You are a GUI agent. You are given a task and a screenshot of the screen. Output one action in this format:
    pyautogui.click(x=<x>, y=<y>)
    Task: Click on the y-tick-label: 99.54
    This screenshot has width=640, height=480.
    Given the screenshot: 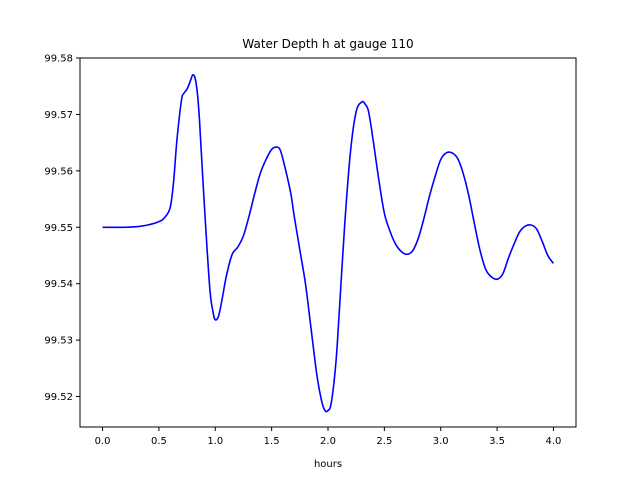 What is the action you would take?
    pyautogui.click(x=58, y=284)
    